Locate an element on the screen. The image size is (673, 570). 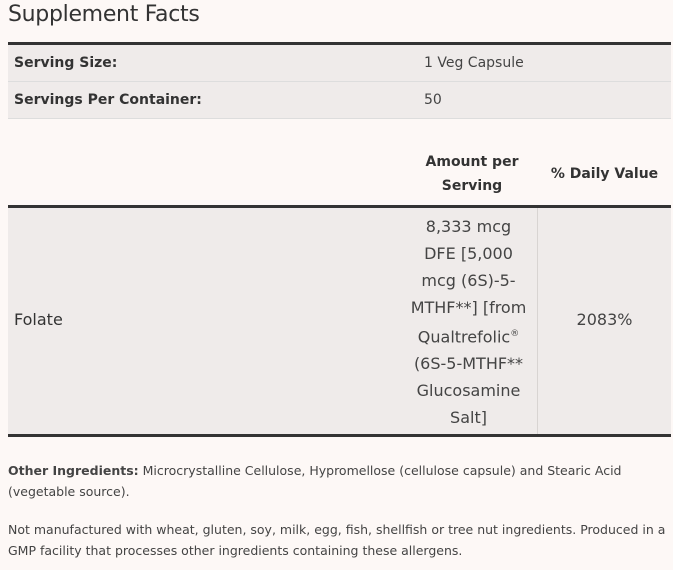
servings-per-container-row: Servings Per Container: 50 is located at coordinates (339, 100).